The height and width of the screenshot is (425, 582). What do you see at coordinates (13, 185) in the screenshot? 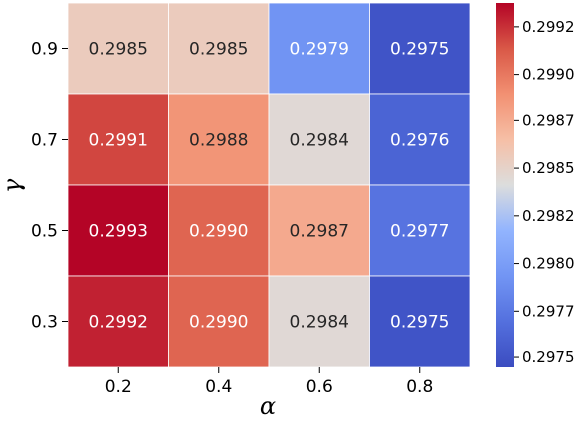
I see `y-axis-title: γ` at bounding box center [13, 185].